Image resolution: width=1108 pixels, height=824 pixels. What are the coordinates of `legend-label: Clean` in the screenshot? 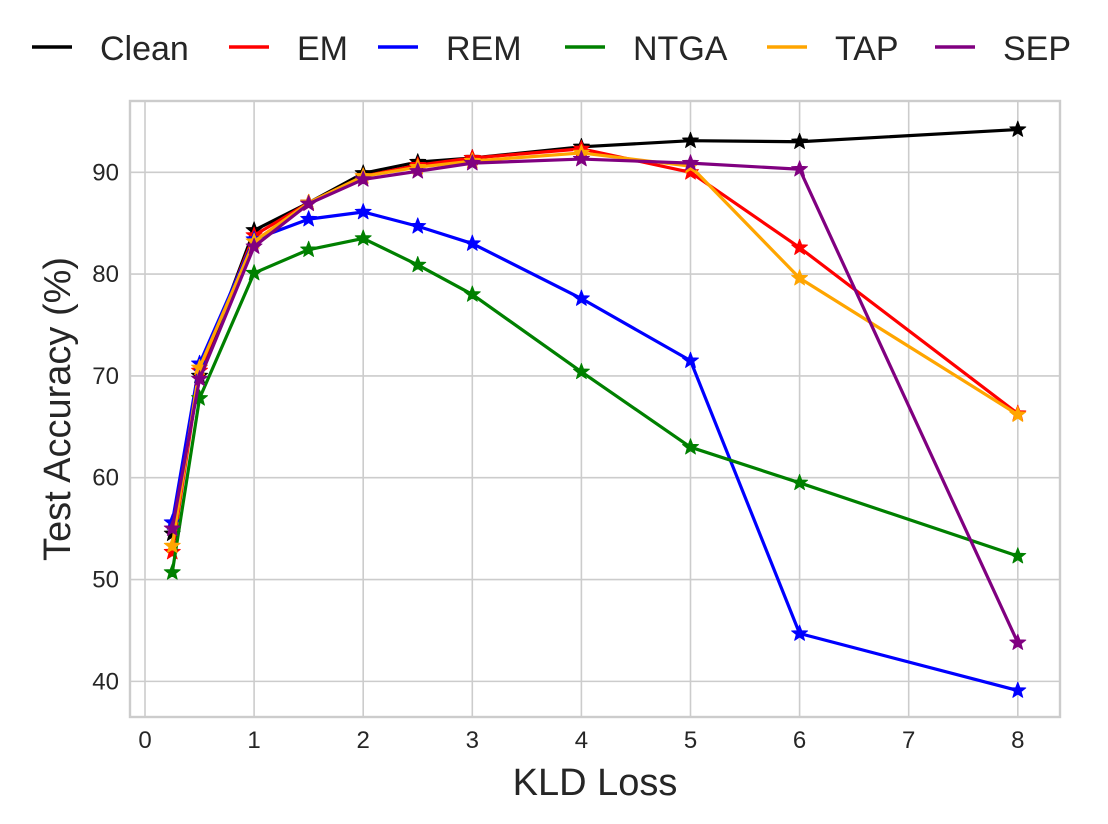 It's located at (144, 49).